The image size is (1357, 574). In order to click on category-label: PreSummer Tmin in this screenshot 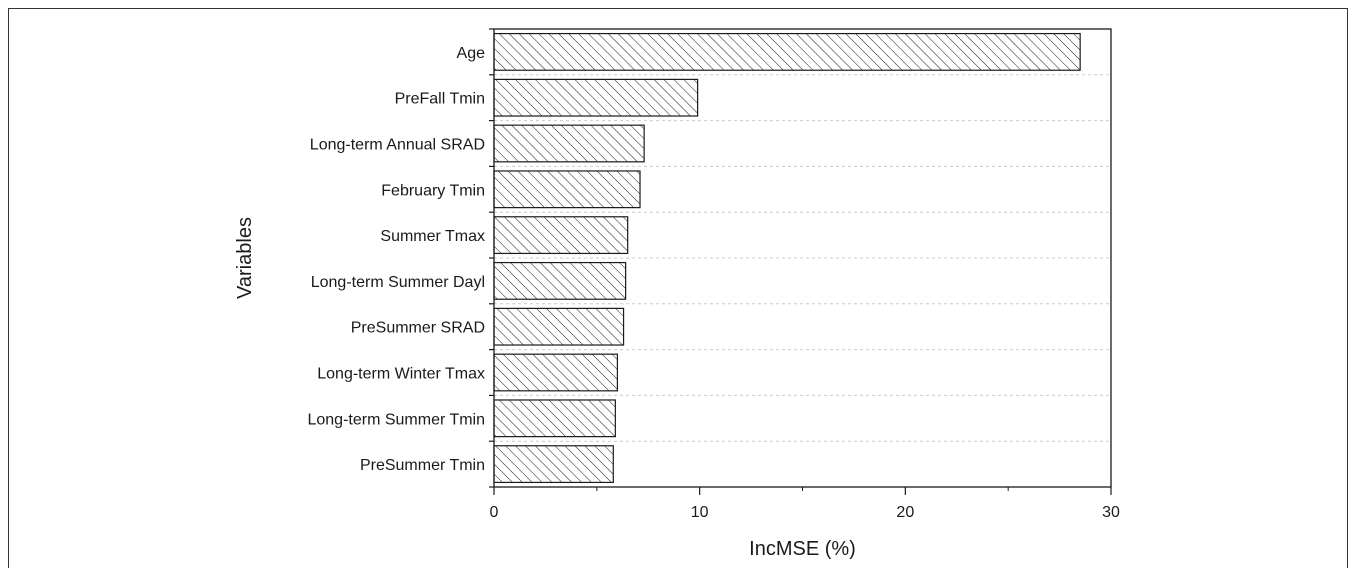, I will do `click(422, 465)`.